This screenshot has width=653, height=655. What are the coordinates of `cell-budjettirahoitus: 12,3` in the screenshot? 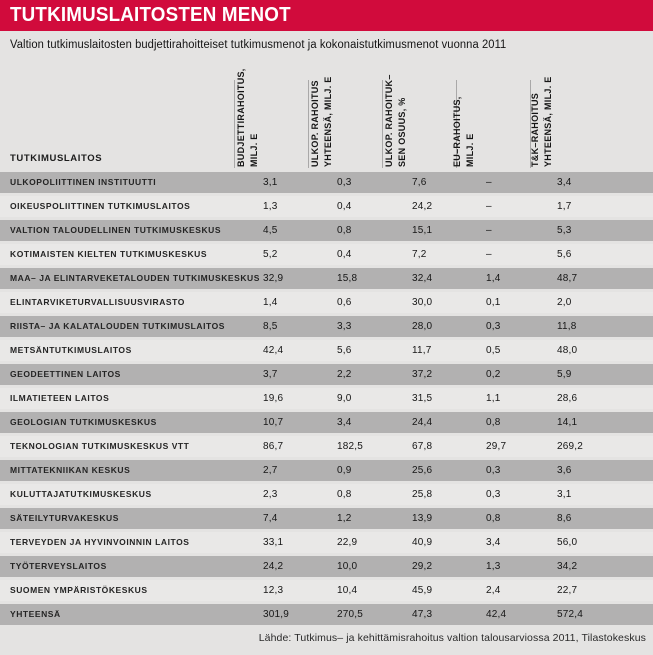 It's located at (273, 590).